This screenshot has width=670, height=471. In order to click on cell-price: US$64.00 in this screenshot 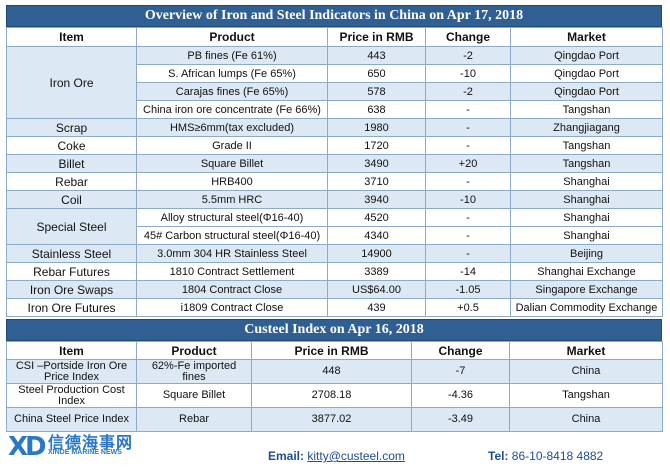, I will do `click(376, 289)`.